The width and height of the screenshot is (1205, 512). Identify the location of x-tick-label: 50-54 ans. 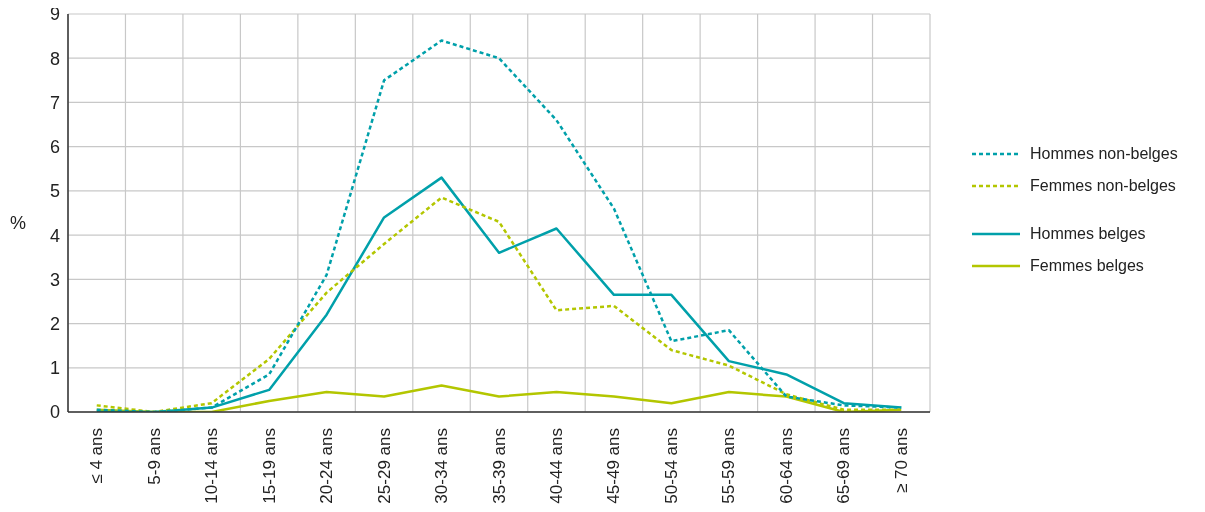
(671, 466).